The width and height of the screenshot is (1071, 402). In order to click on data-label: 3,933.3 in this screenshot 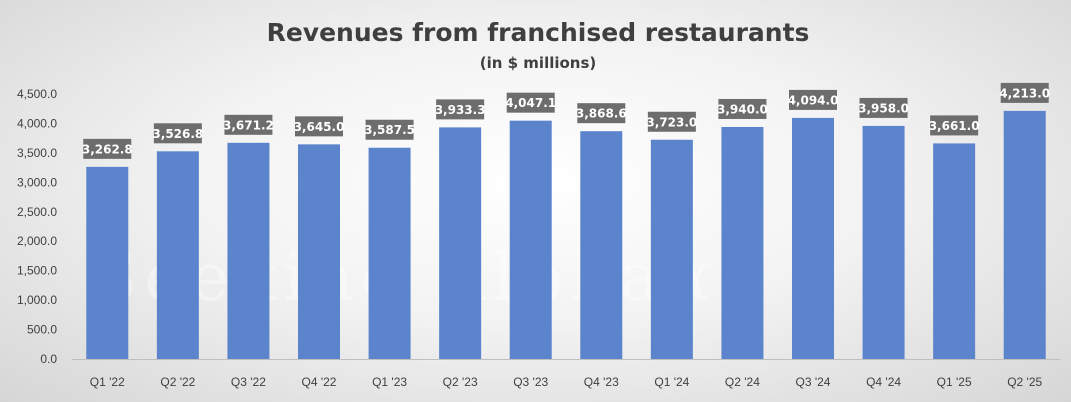, I will do `click(460, 110)`.